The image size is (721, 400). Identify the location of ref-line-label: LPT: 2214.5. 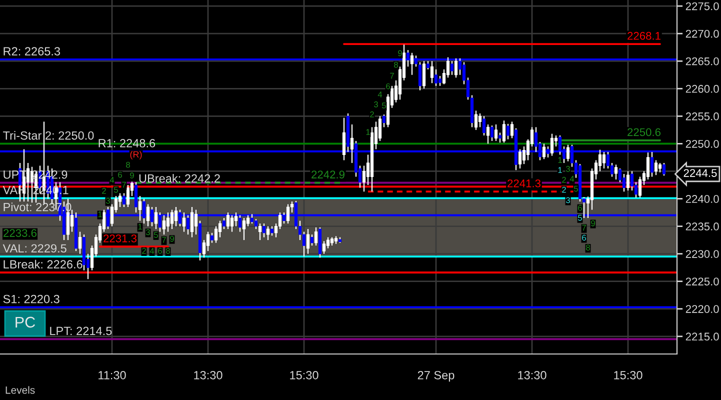
(81, 331).